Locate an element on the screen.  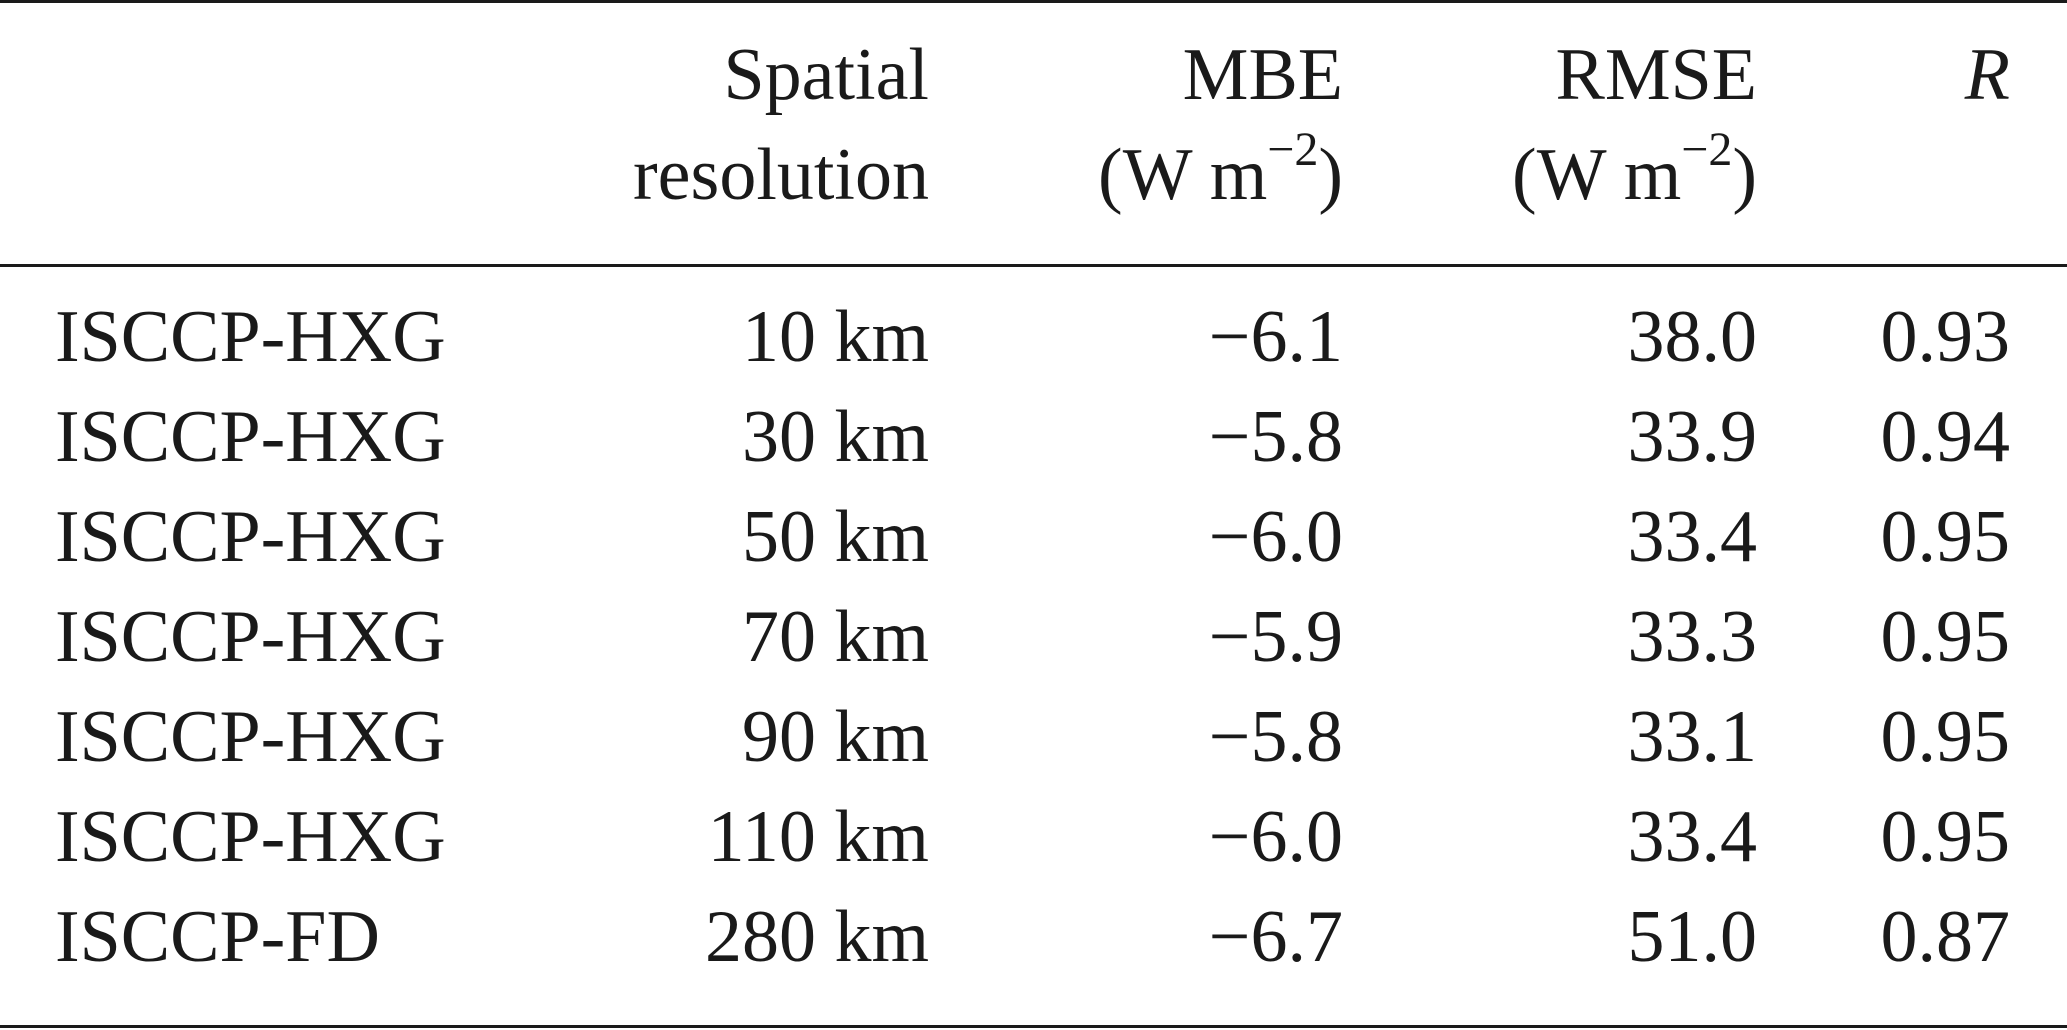
bottom-rule is located at coordinates (1033, 1026).